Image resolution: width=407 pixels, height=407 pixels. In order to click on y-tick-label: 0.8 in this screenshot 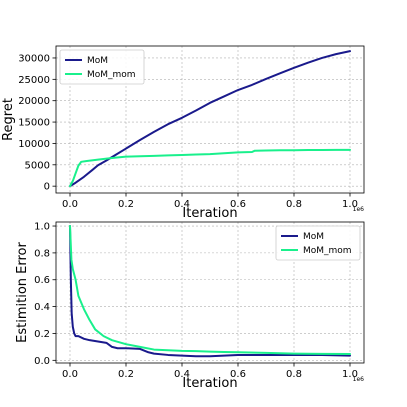, I will do `click(42, 253)`.